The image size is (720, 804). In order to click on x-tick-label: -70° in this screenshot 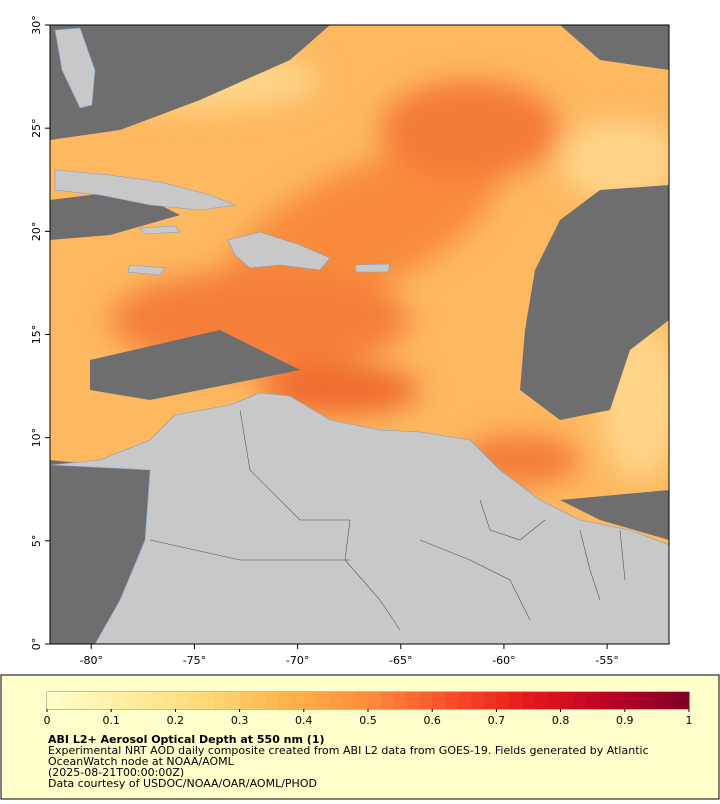, I will do `click(297, 660)`.